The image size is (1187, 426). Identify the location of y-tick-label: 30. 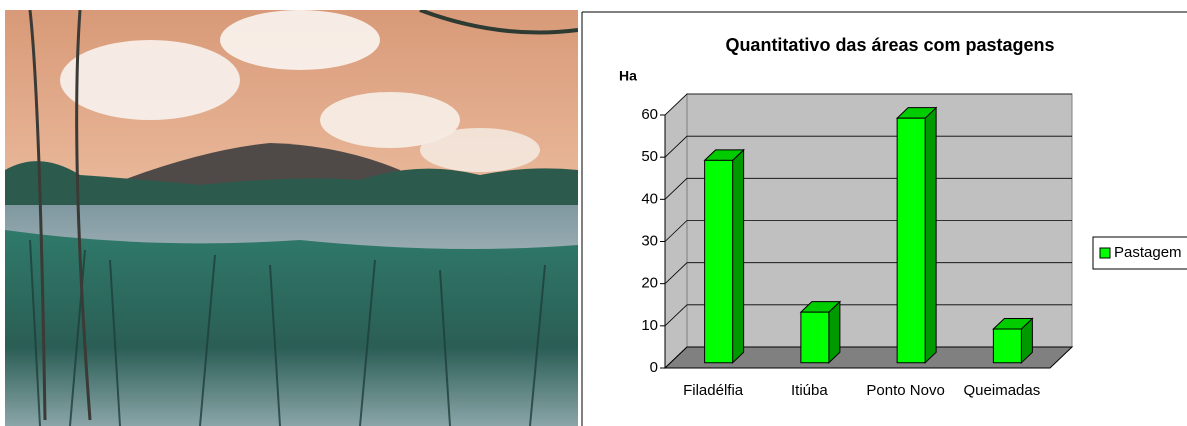
(649, 240).